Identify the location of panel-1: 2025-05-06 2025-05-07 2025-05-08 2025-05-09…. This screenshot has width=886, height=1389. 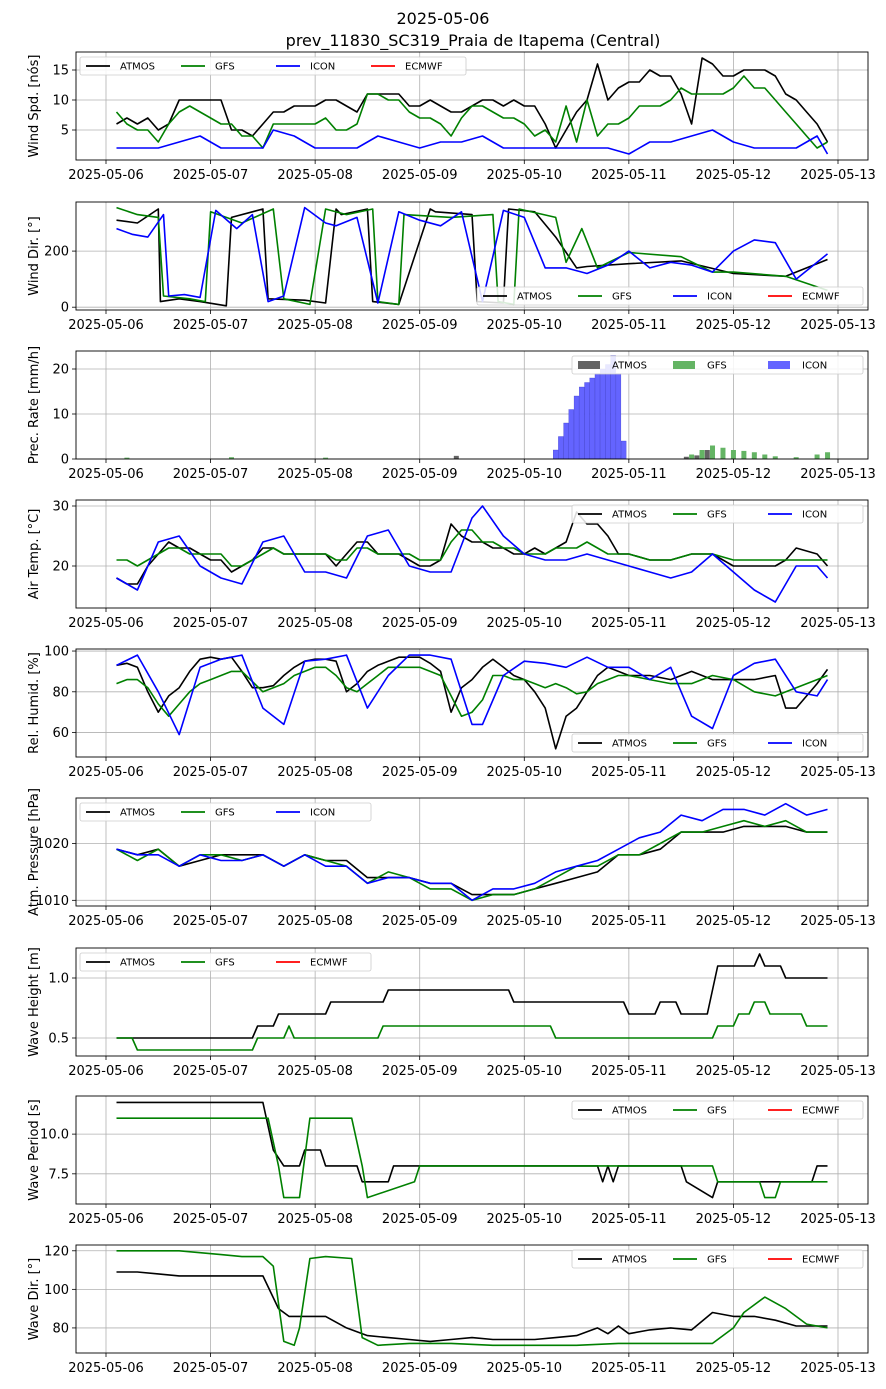
(451, 117).